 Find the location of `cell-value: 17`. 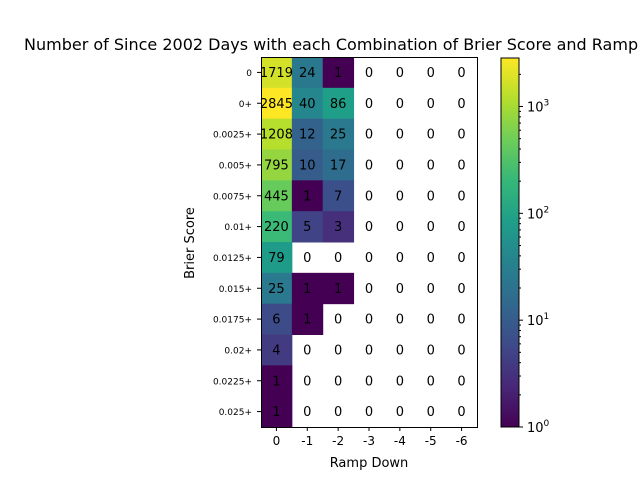

cell-value: 17 is located at coordinates (338, 165).